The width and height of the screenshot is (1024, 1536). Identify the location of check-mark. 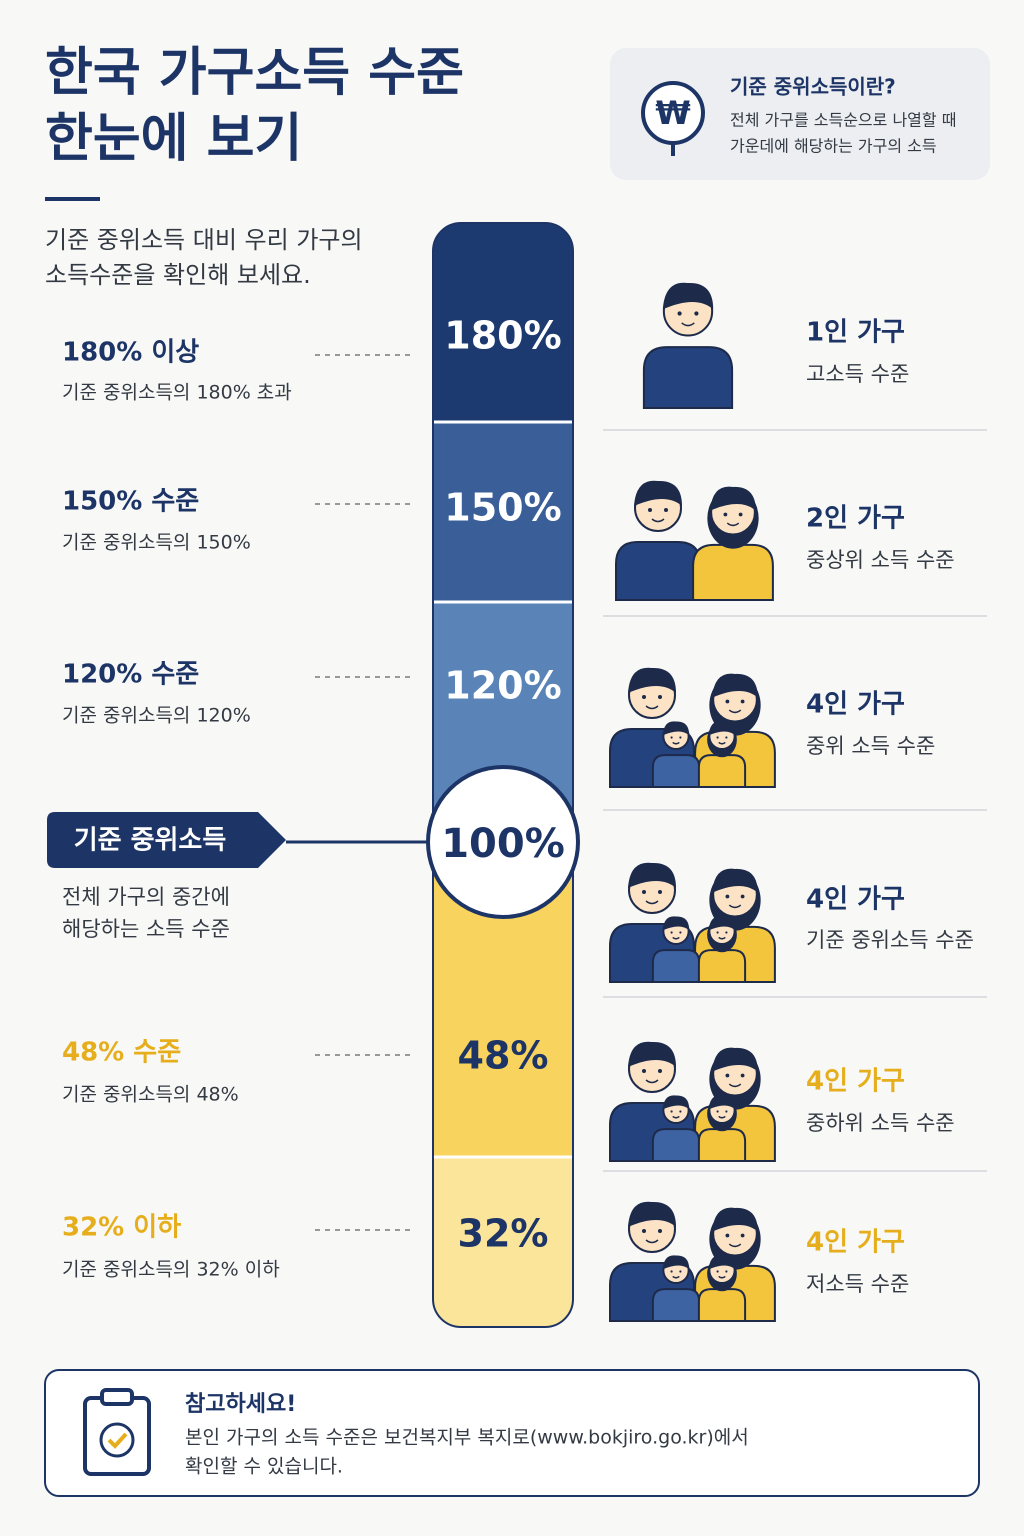
(117, 1440).